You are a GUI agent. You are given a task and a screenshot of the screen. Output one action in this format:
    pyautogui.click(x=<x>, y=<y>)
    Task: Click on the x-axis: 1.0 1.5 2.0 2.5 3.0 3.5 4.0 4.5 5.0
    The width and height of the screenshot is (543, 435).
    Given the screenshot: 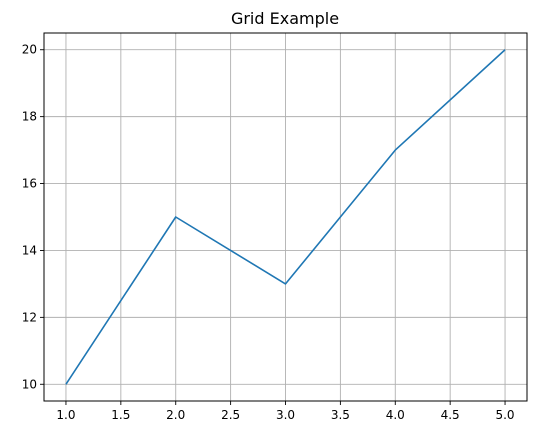 What is the action you would take?
    pyautogui.click(x=285, y=411)
    